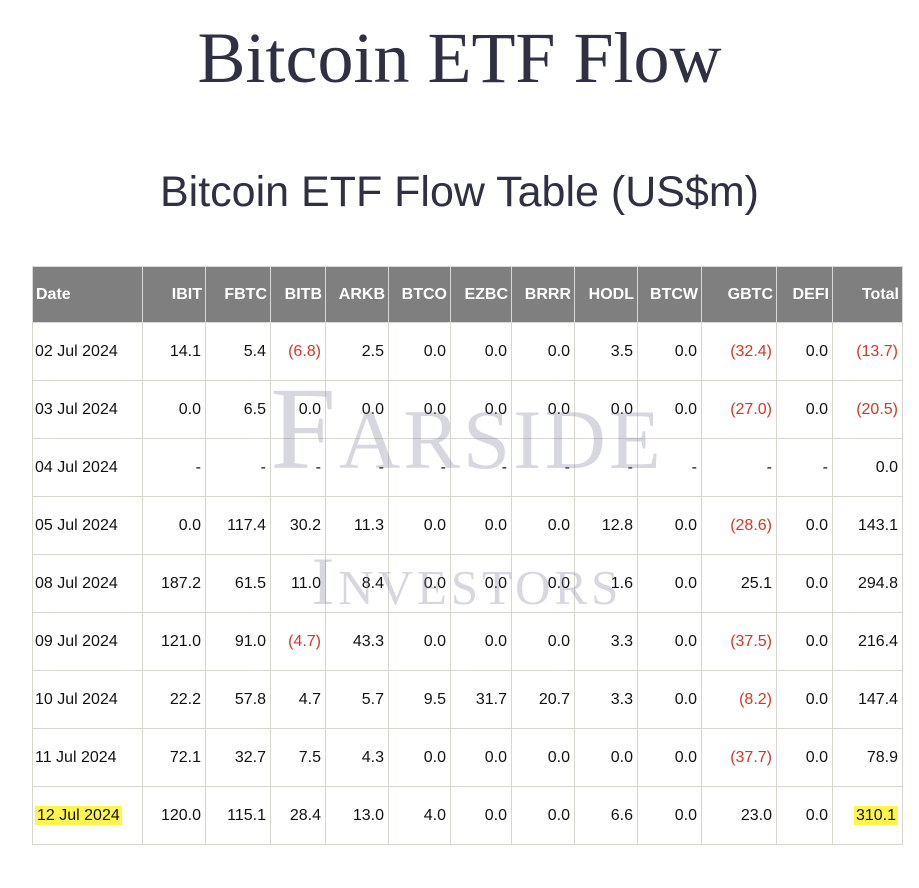 Image resolution: width=919 pixels, height=888 pixels. Describe the element at coordinates (739, 525) in the screenshot. I see `flow-value-cell: (28.6)` at that location.